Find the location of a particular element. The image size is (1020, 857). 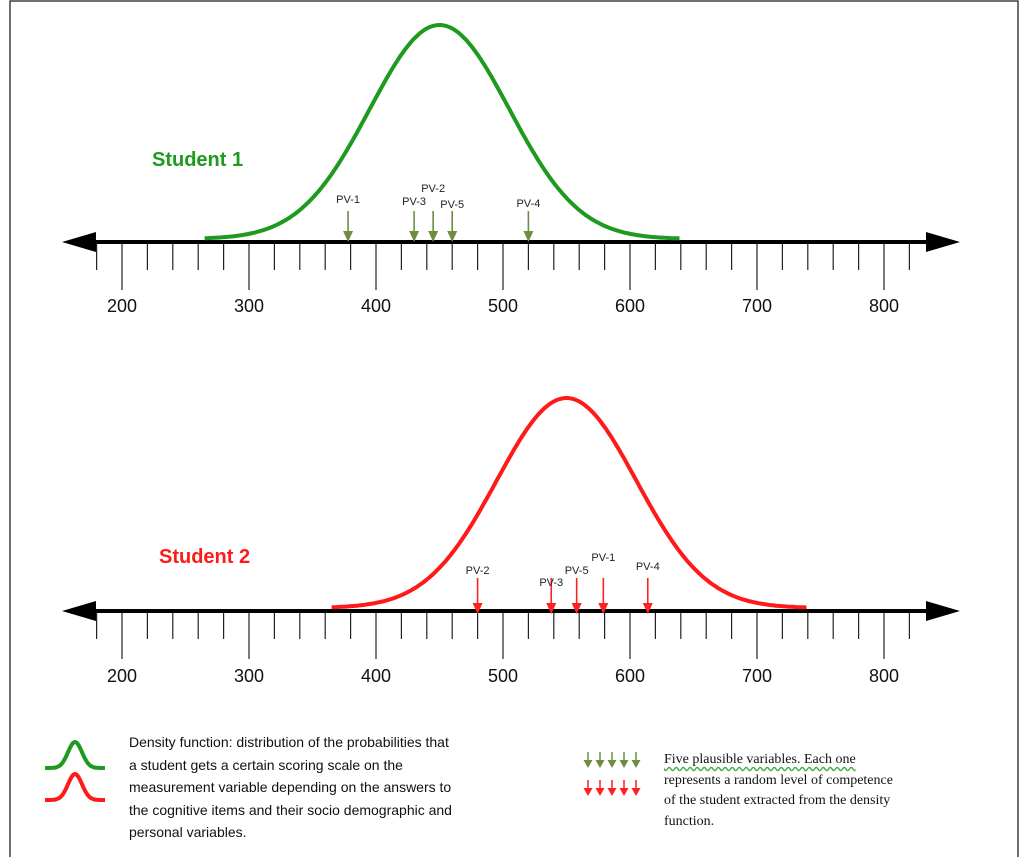

green-arrows-icon is located at coordinates (612, 760).